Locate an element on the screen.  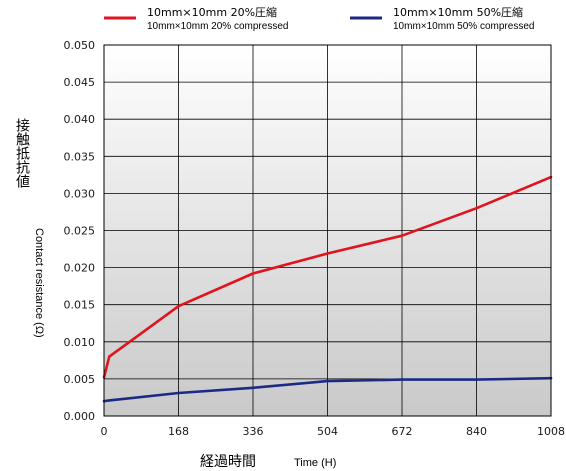
y-tick-label: 0.005 is located at coordinates (80, 379).